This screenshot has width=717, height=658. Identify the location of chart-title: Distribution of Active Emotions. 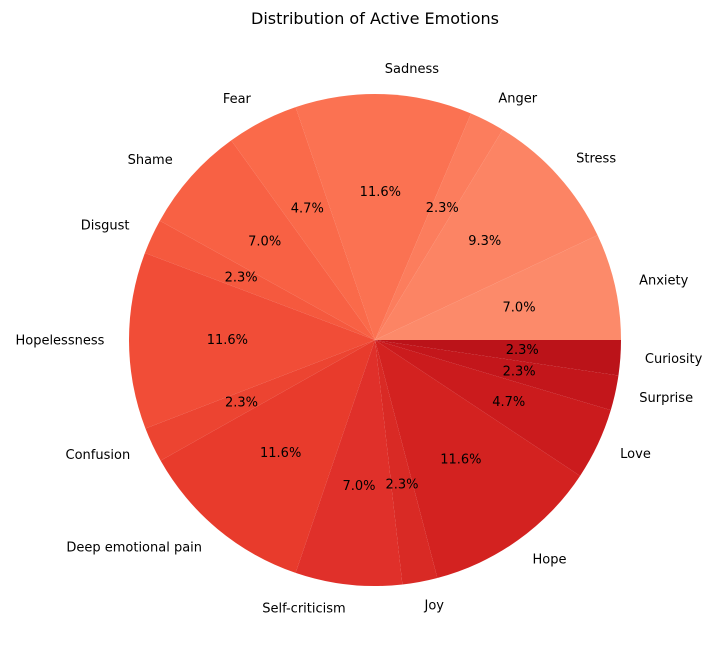
(375, 18).